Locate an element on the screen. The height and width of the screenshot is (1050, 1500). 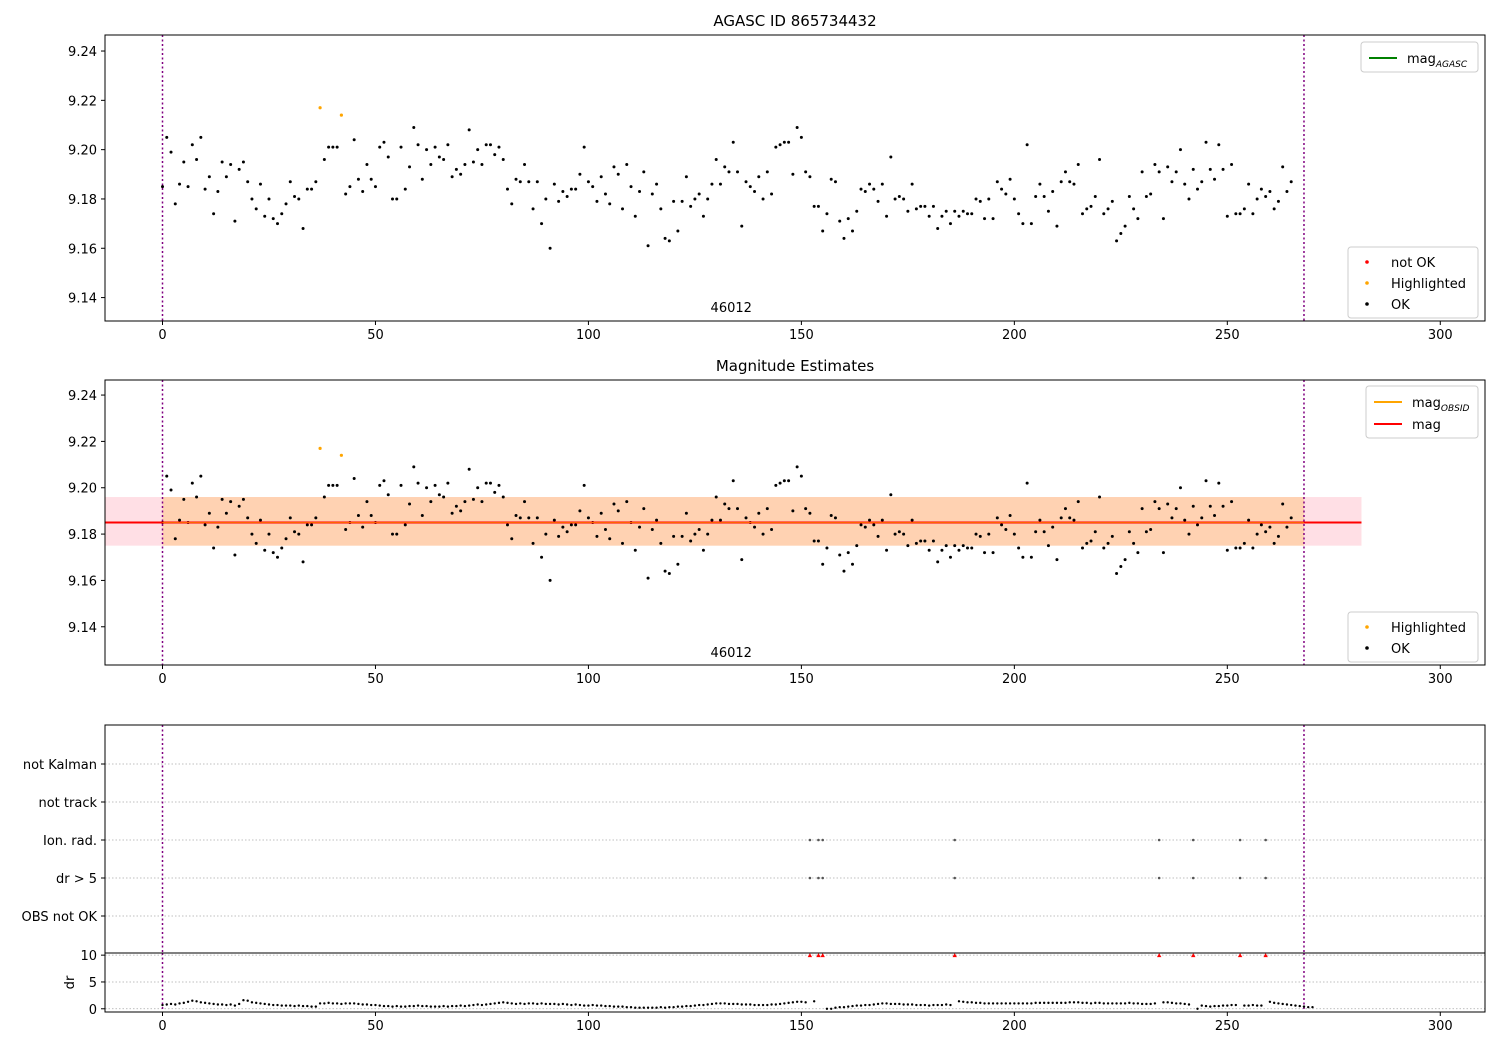
x-tick-label: 0 is located at coordinates (162, 1026).